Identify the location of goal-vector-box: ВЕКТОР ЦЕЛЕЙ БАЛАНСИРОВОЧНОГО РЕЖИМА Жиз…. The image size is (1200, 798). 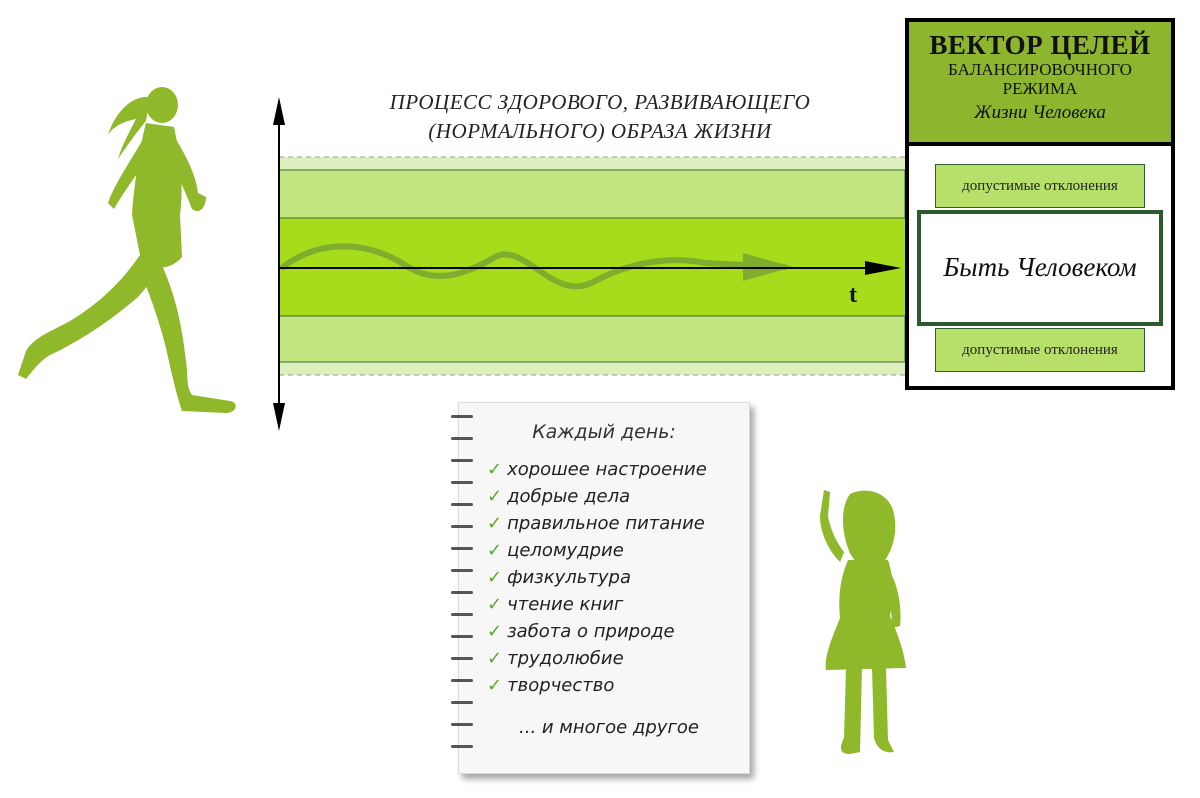
(1040, 204).